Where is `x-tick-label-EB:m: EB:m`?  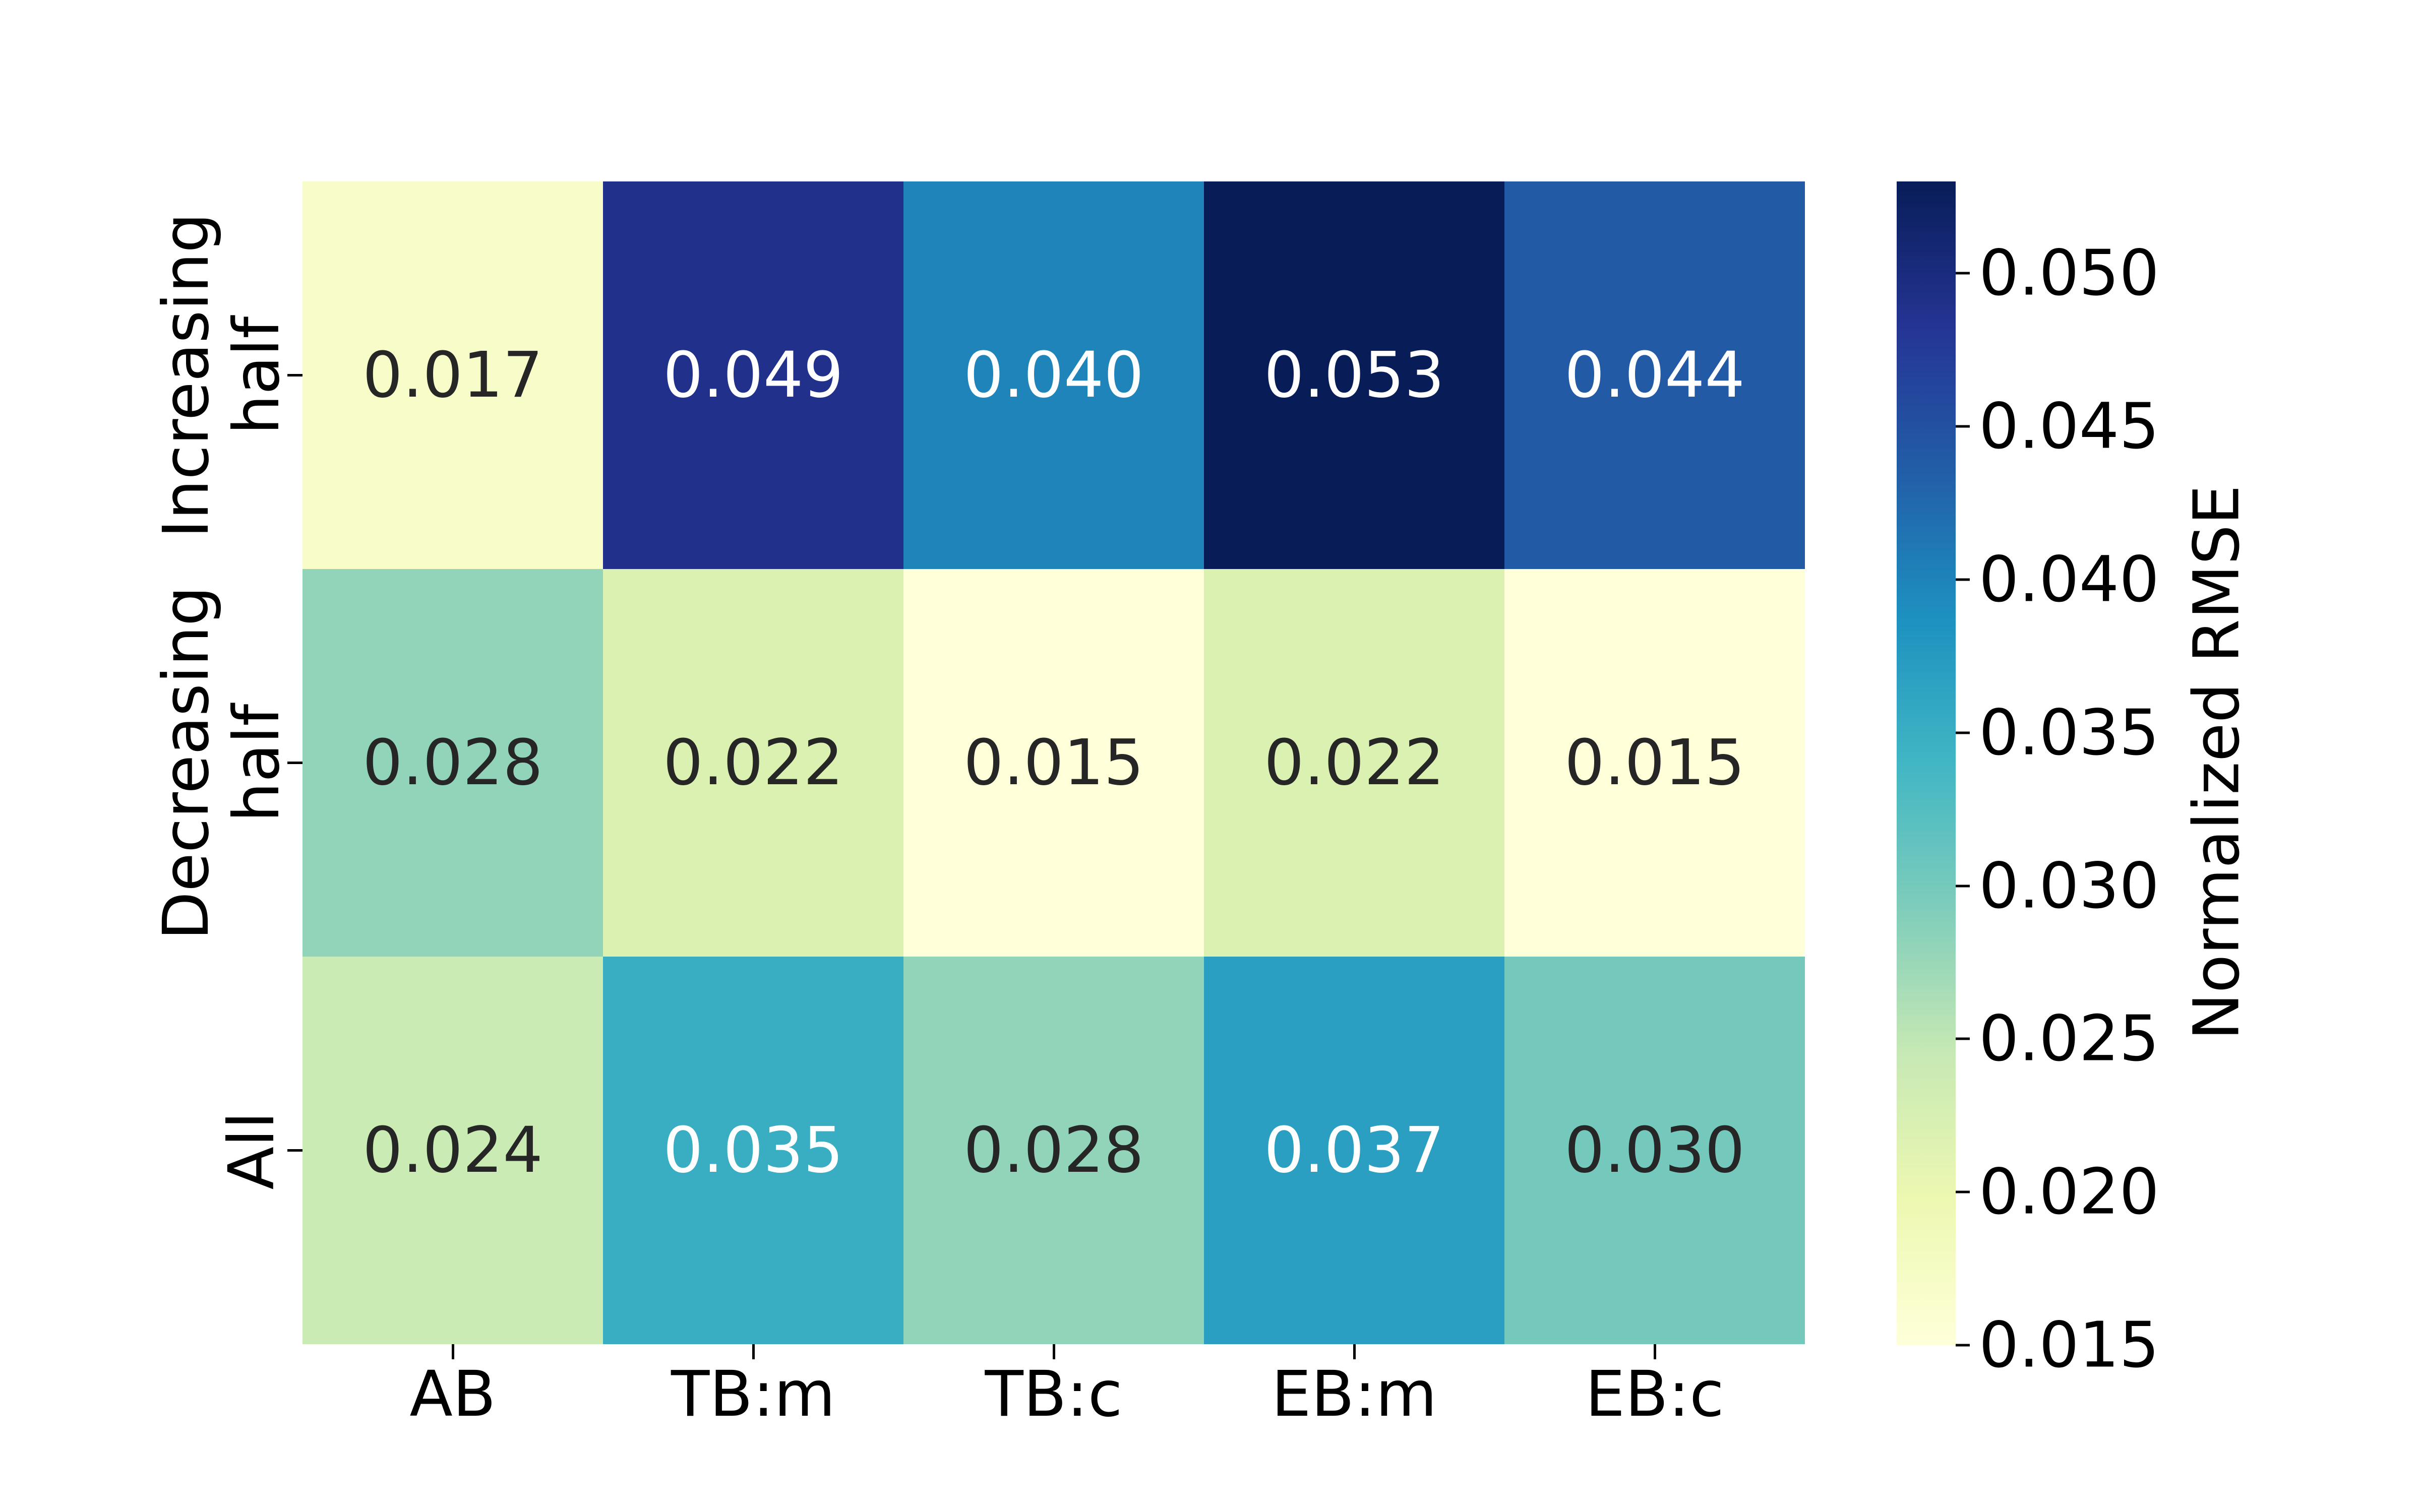 x-tick-label-EB:m: EB:m is located at coordinates (1354, 1394).